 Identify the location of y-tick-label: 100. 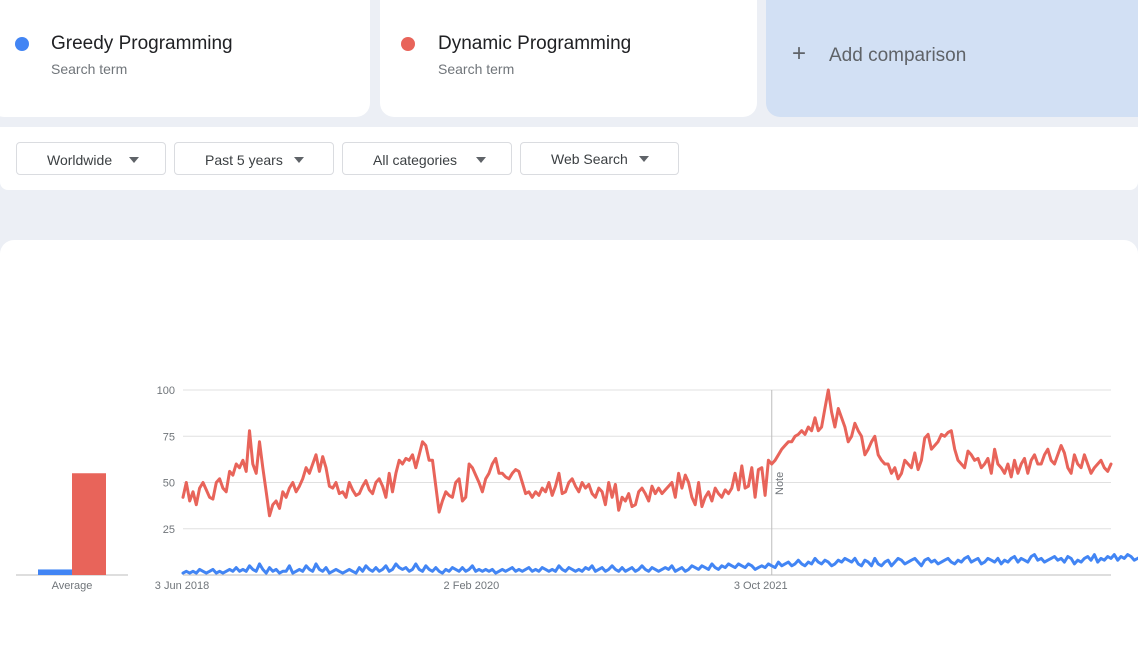
(166, 391).